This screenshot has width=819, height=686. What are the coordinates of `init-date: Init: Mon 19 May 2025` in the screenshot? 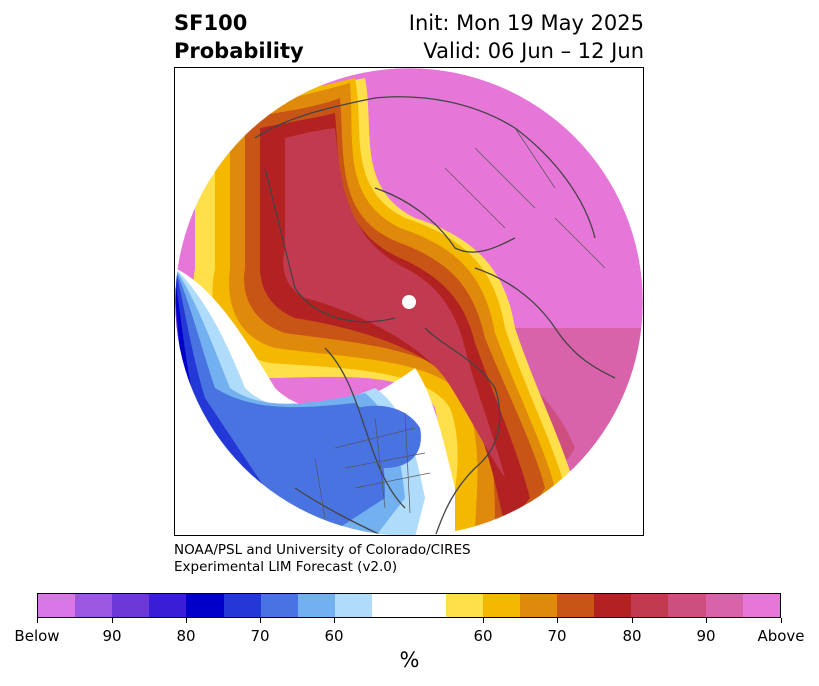 It's located at (526, 23).